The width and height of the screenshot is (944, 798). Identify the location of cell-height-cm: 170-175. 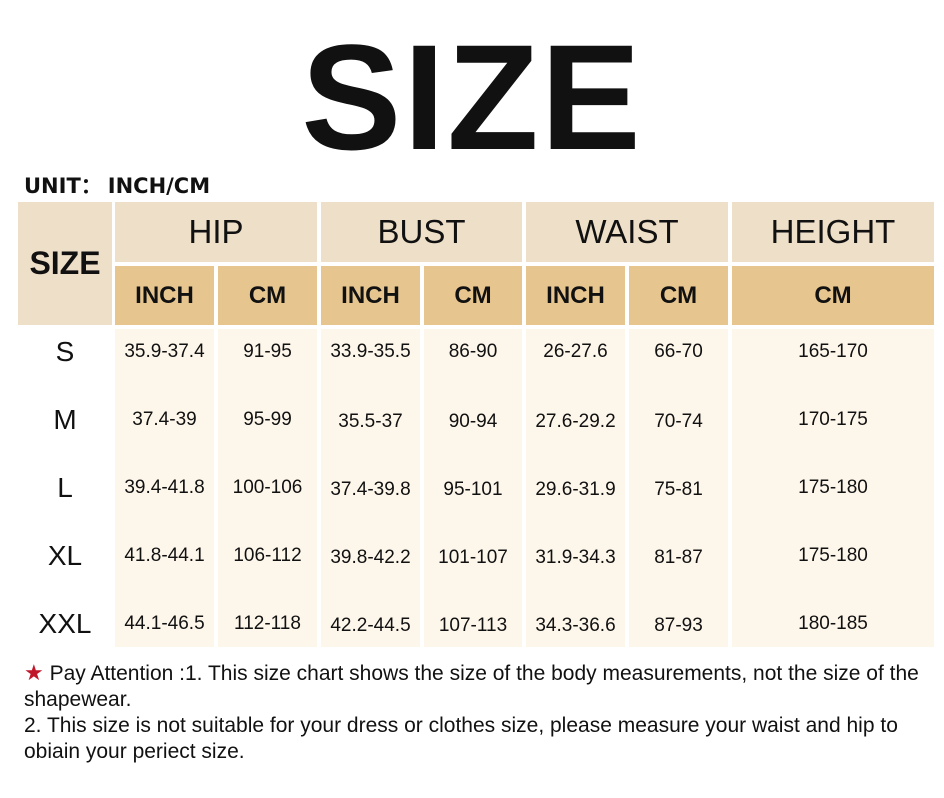
(833, 419).